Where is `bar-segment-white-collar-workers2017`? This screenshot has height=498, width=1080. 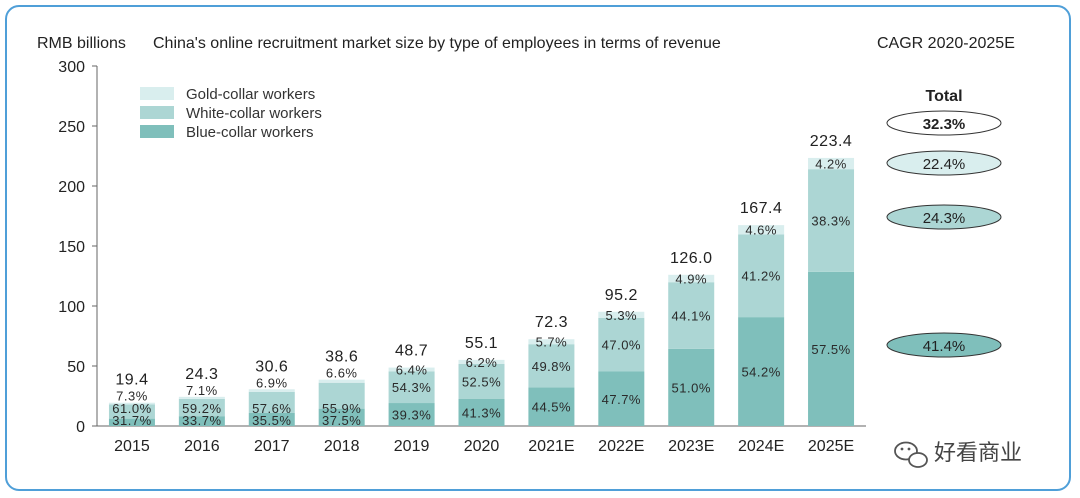 bar-segment-white-collar-workers2017 is located at coordinates (271, 402).